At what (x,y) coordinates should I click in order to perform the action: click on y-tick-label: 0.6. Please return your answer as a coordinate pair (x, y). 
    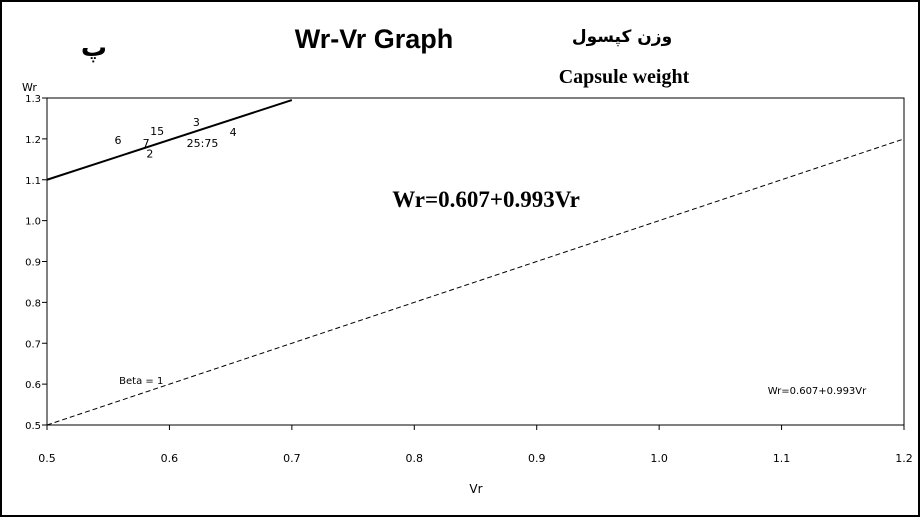
    Looking at the image, I should click on (33, 385).